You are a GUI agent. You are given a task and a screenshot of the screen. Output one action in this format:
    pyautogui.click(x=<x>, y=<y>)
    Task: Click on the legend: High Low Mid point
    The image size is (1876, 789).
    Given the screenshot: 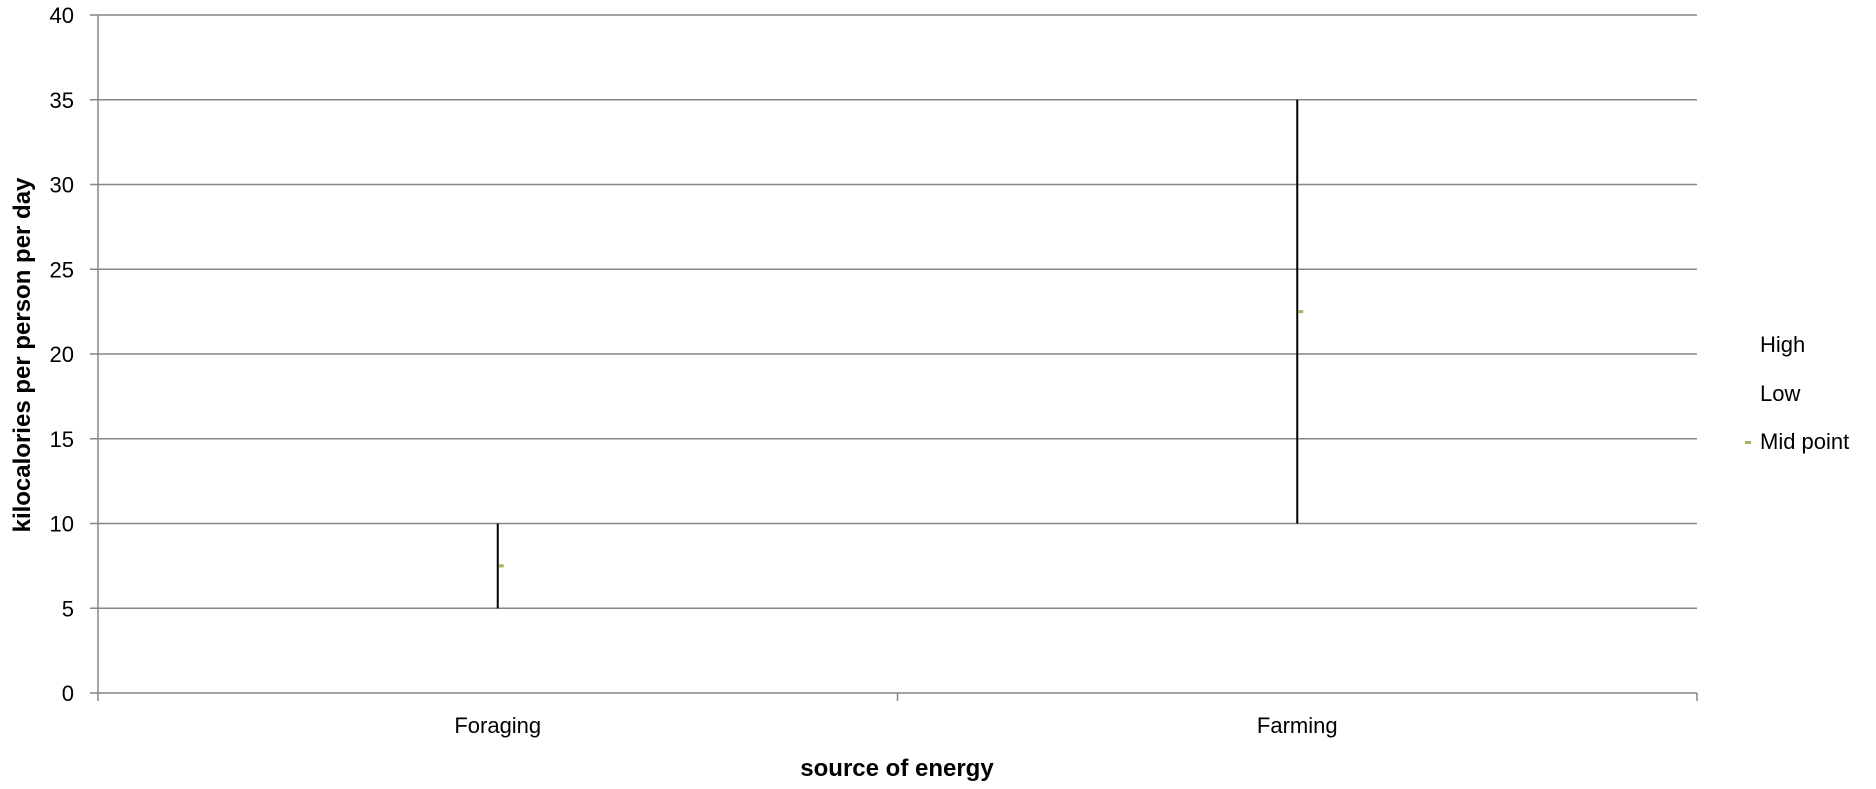 What is the action you would take?
    pyautogui.click(x=1797, y=393)
    